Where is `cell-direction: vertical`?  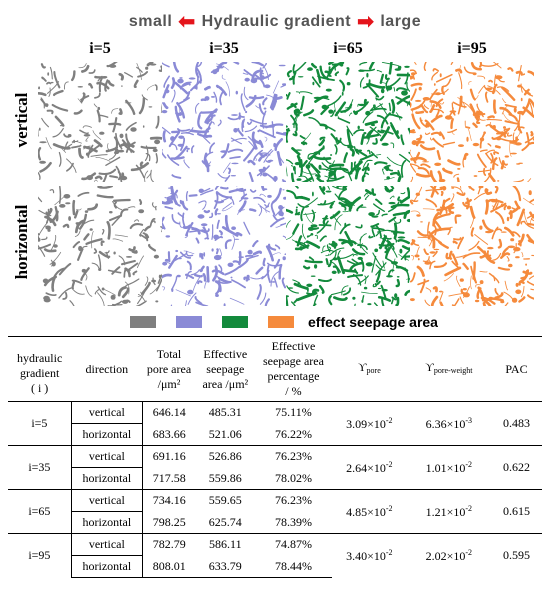 cell-direction: vertical is located at coordinates (106, 412).